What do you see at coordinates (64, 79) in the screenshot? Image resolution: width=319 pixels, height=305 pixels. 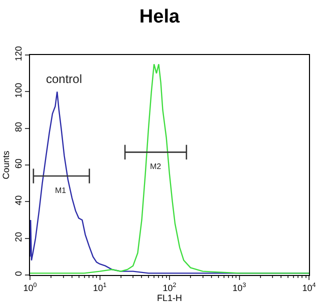 I see `annotation: control` at bounding box center [64, 79].